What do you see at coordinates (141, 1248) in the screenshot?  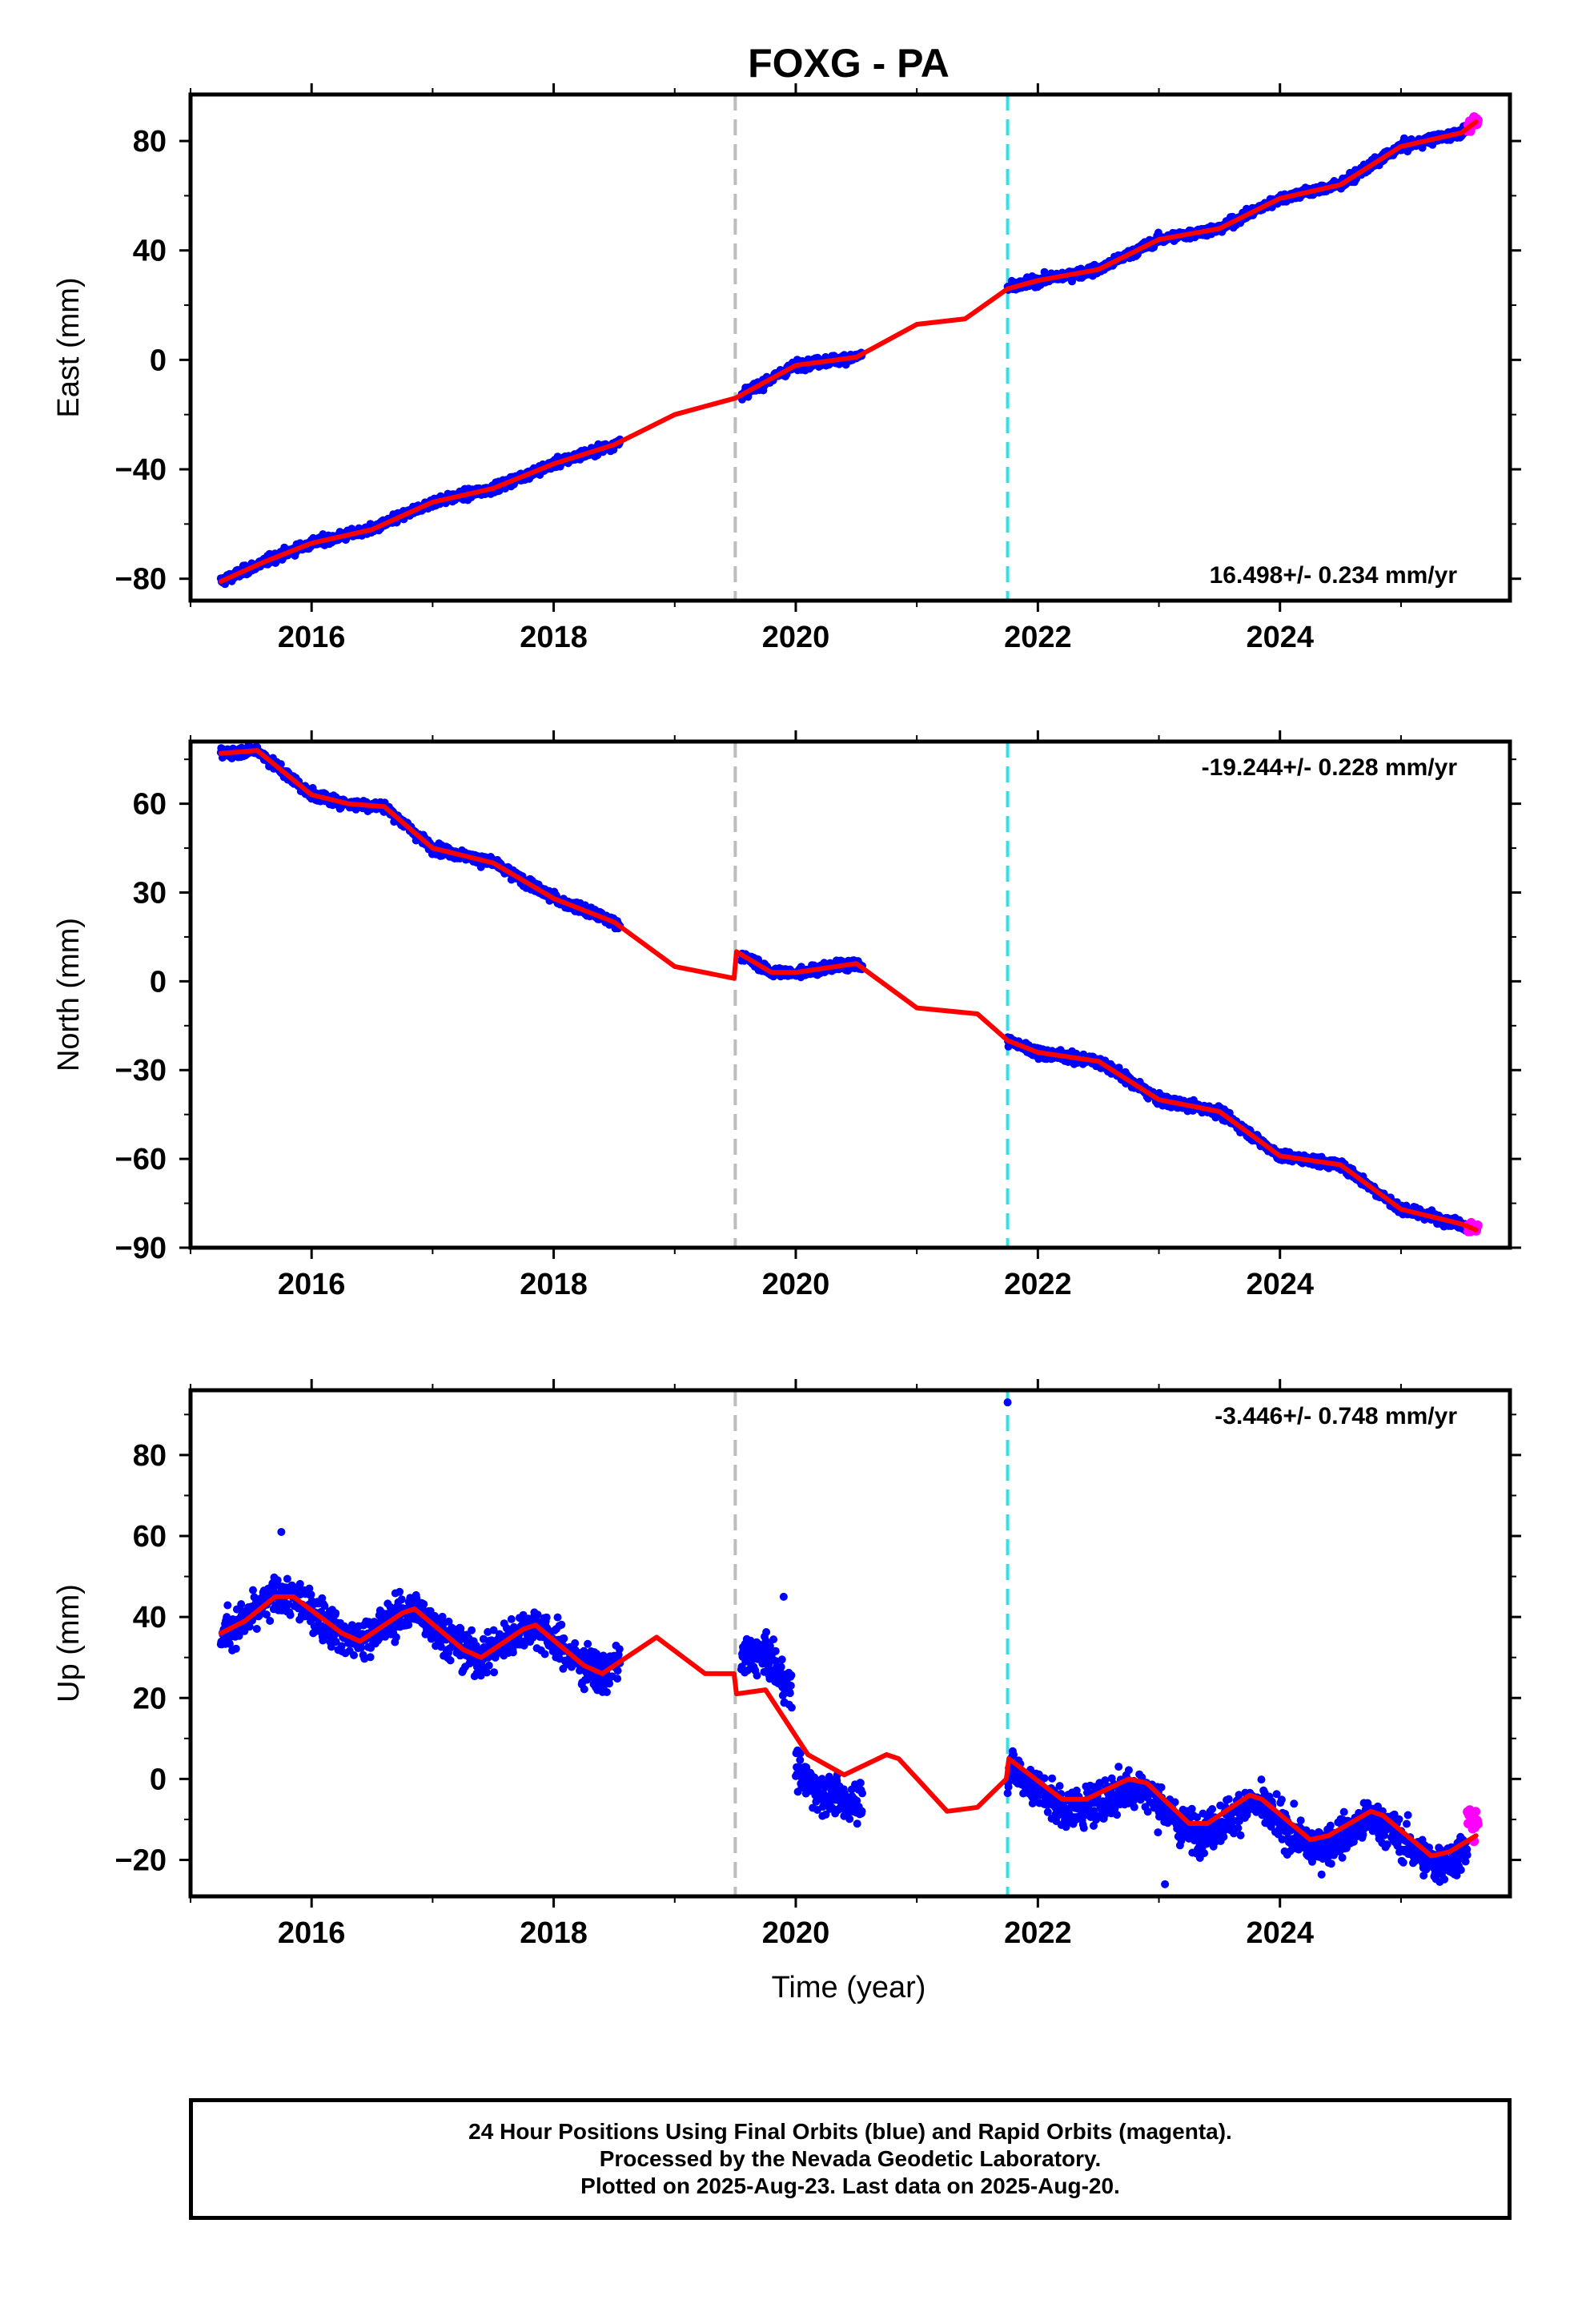 I see `y-tick-label: −90` at bounding box center [141, 1248].